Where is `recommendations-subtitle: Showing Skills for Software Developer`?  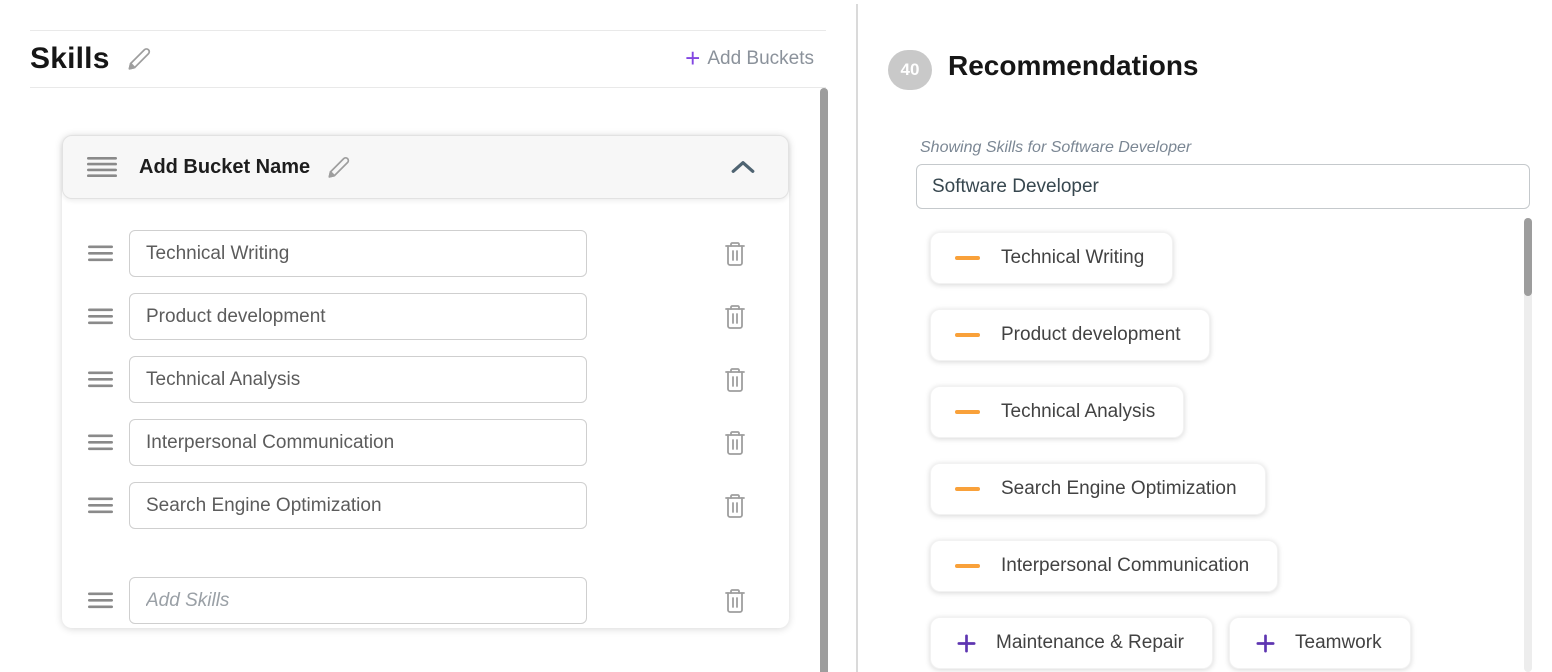 recommendations-subtitle: Showing Skills for Software Developer is located at coordinates (1056, 147).